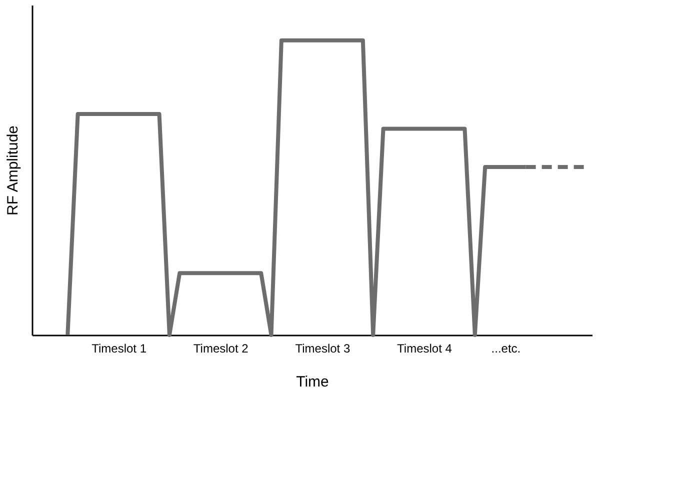 This screenshot has width=693, height=483. I want to click on x-tick-label: Timeslot 3, so click(322, 349).